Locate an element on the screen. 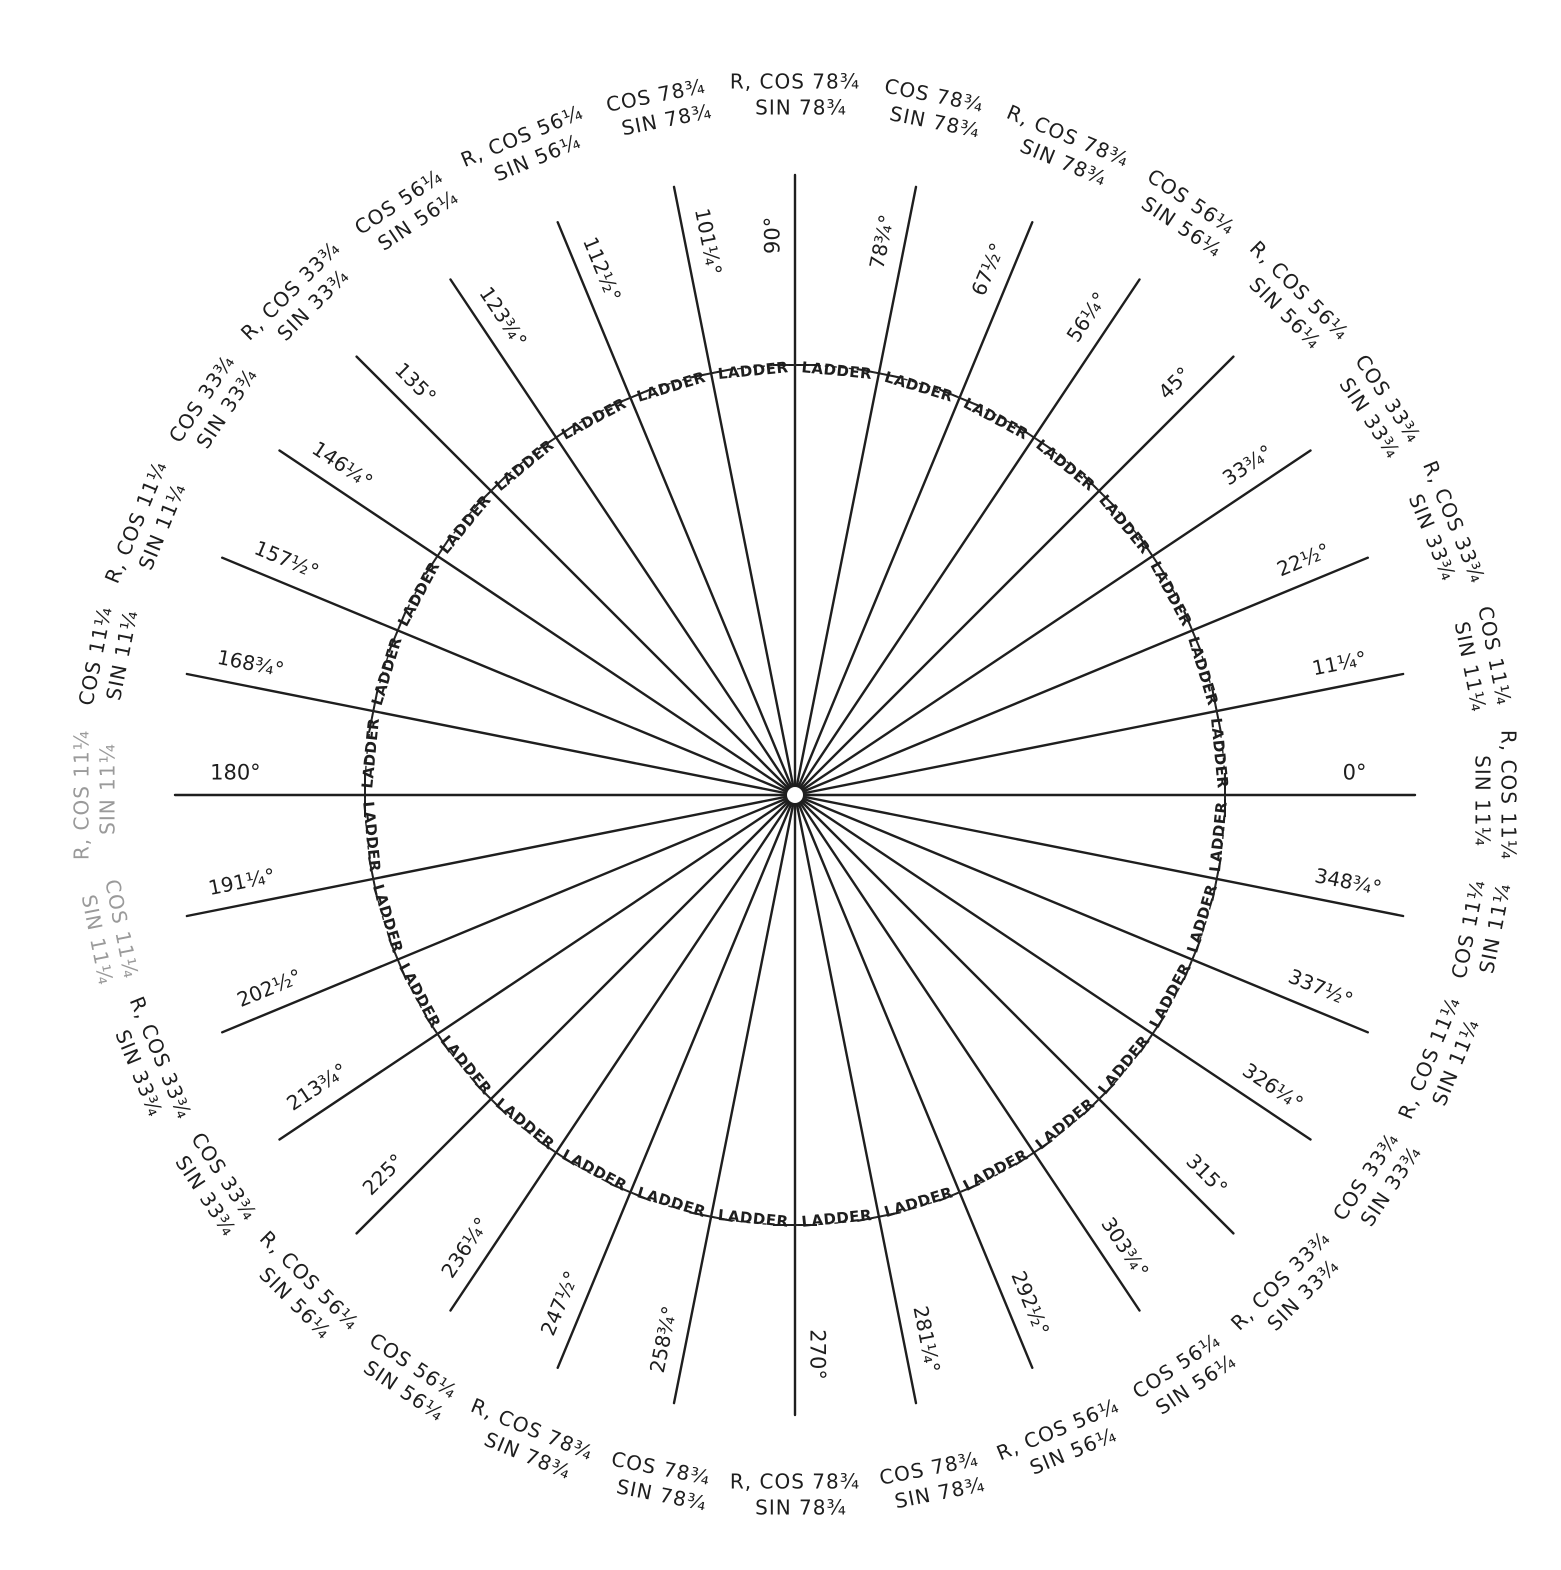 The width and height of the screenshot is (1561, 1570). angle-label: 326¼° is located at coordinates (1273, 1086).